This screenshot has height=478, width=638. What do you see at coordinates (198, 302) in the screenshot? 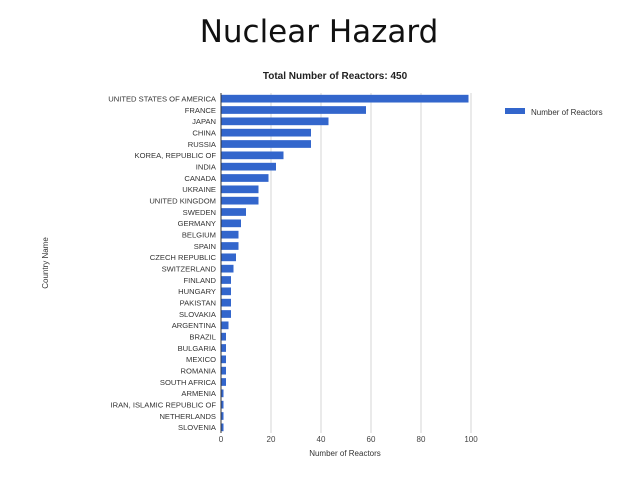
I see `category-label: PAKISTAN` at bounding box center [198, 302].